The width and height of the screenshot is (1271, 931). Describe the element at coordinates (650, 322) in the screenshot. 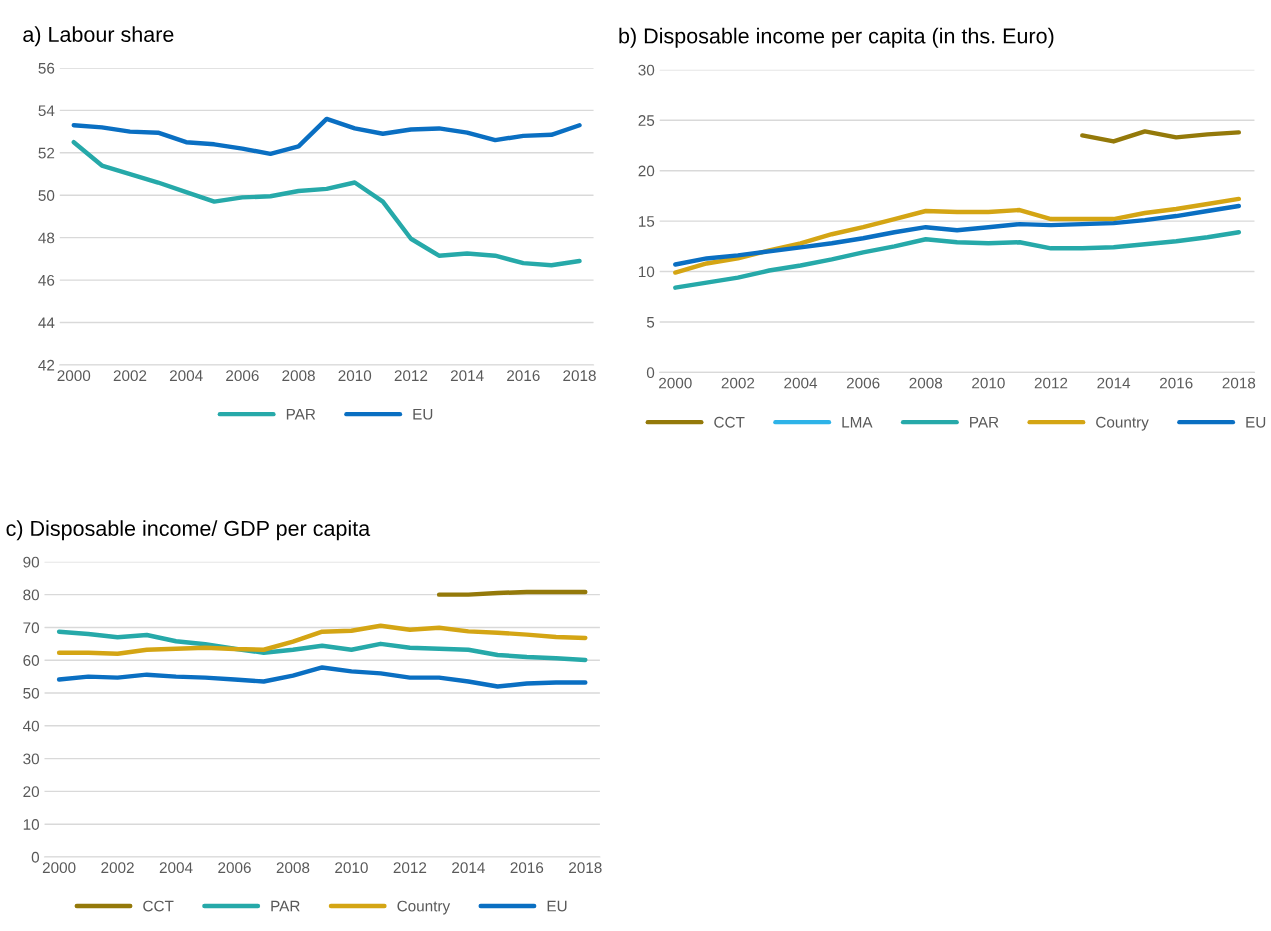

I see `y-tick-label: 5` at that location.